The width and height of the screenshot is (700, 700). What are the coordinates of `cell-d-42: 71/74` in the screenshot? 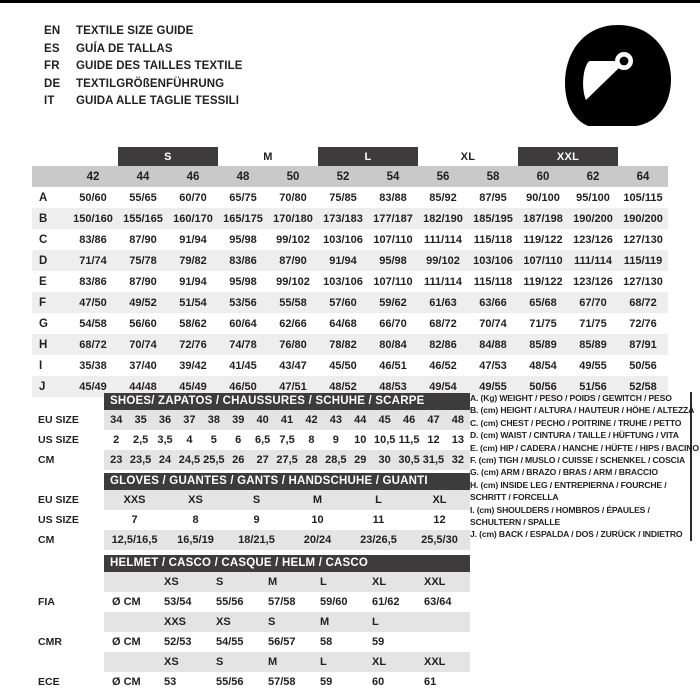 It's located at (93, 260).